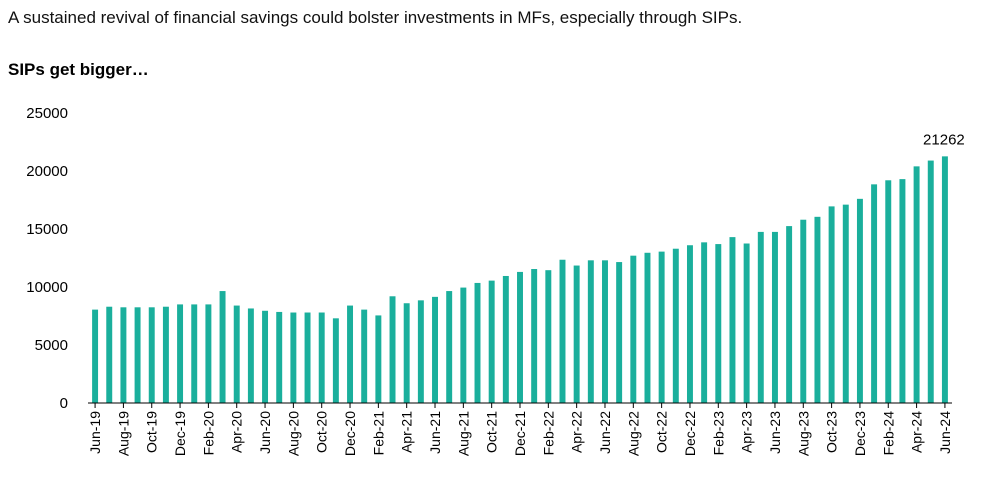 This screenshot has width=994, height=500. What do you see at coordinates (64, 403) in the screenshot?
I see `y-tick-label: 0` at bounding box center [64, 403].